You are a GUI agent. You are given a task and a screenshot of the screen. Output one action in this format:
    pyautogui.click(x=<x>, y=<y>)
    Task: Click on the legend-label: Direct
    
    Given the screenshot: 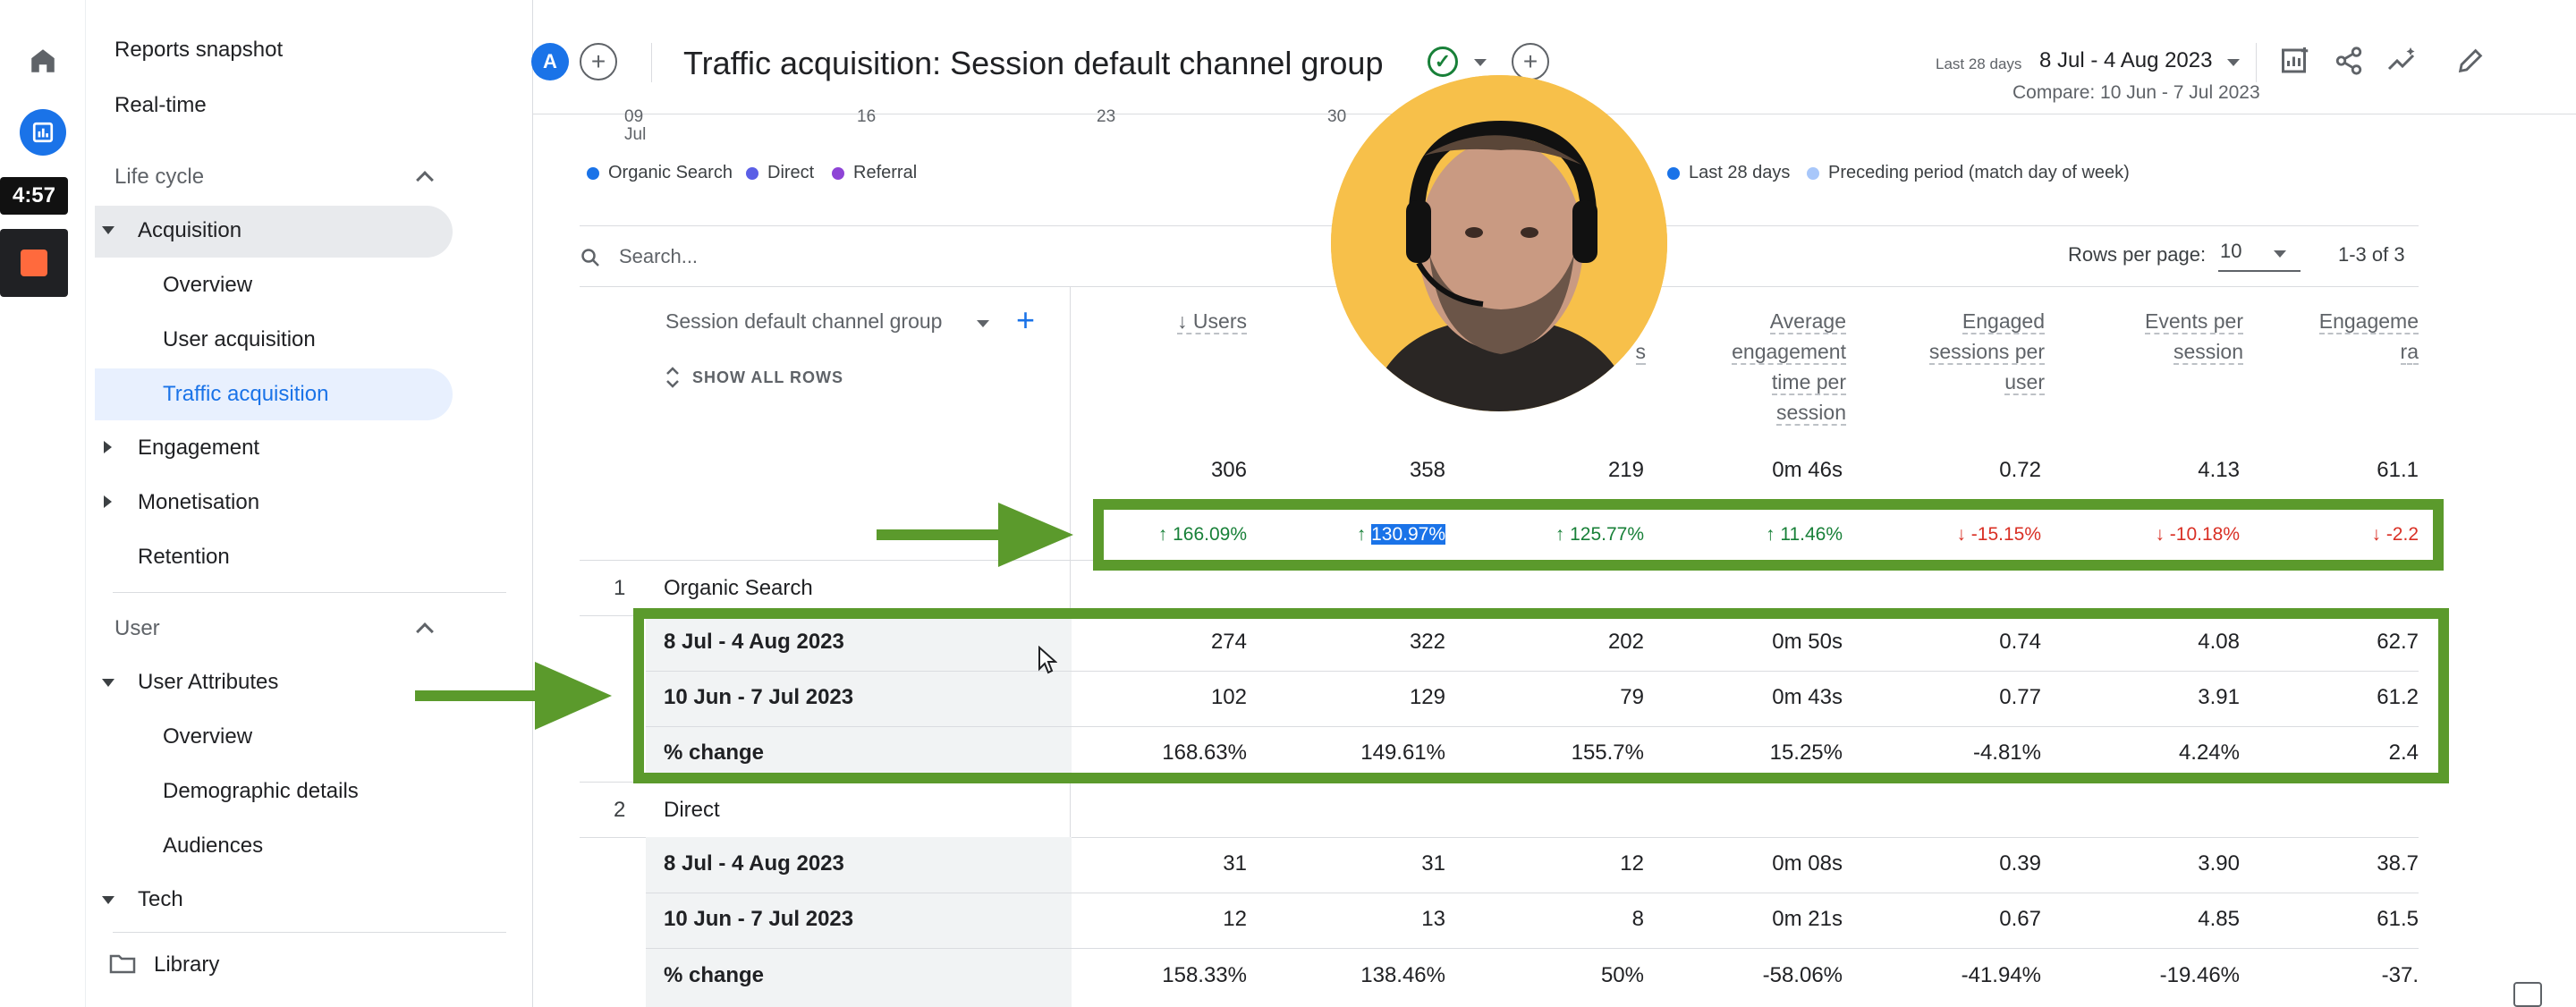 What is the action you would take?
    pyautogui.click(x=791, y=172)
    